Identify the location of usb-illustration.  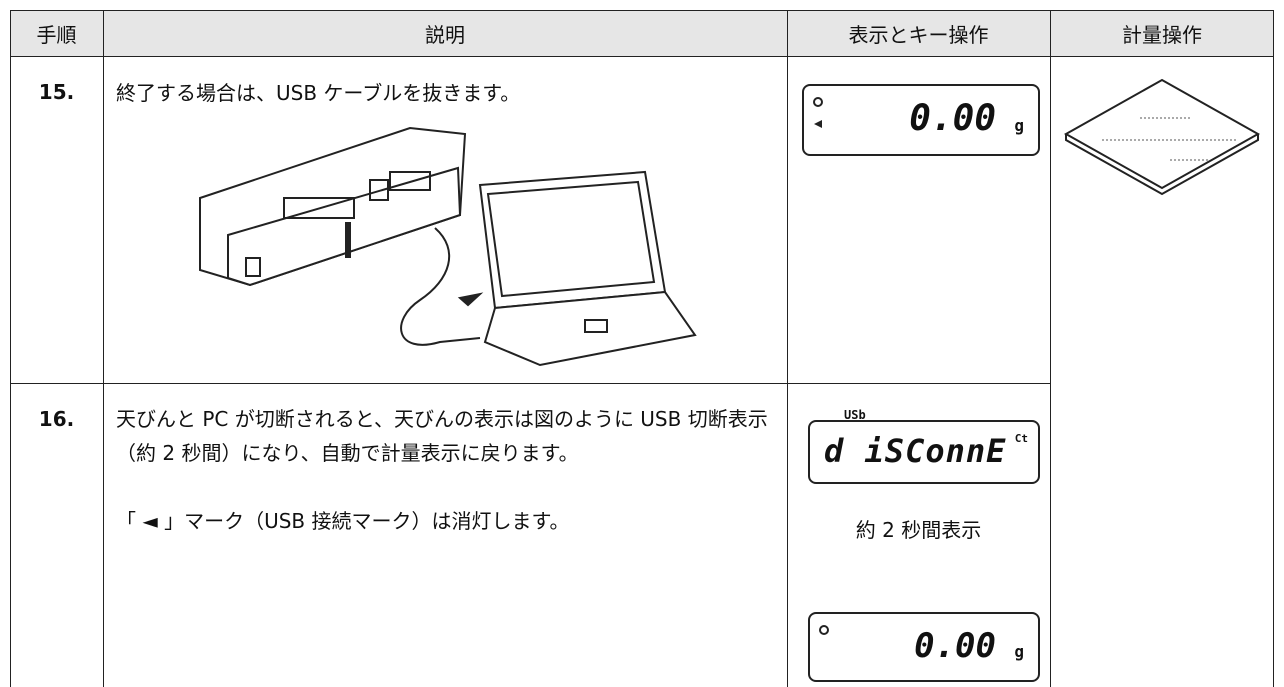
(448, 246).